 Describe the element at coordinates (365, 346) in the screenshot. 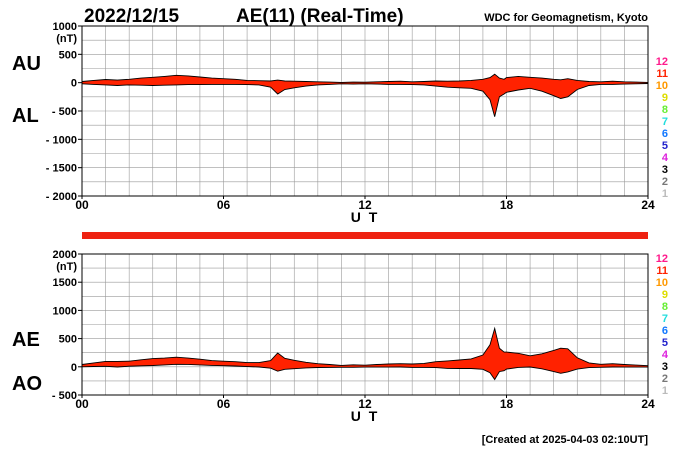

I see `series-ae-line` at that location.